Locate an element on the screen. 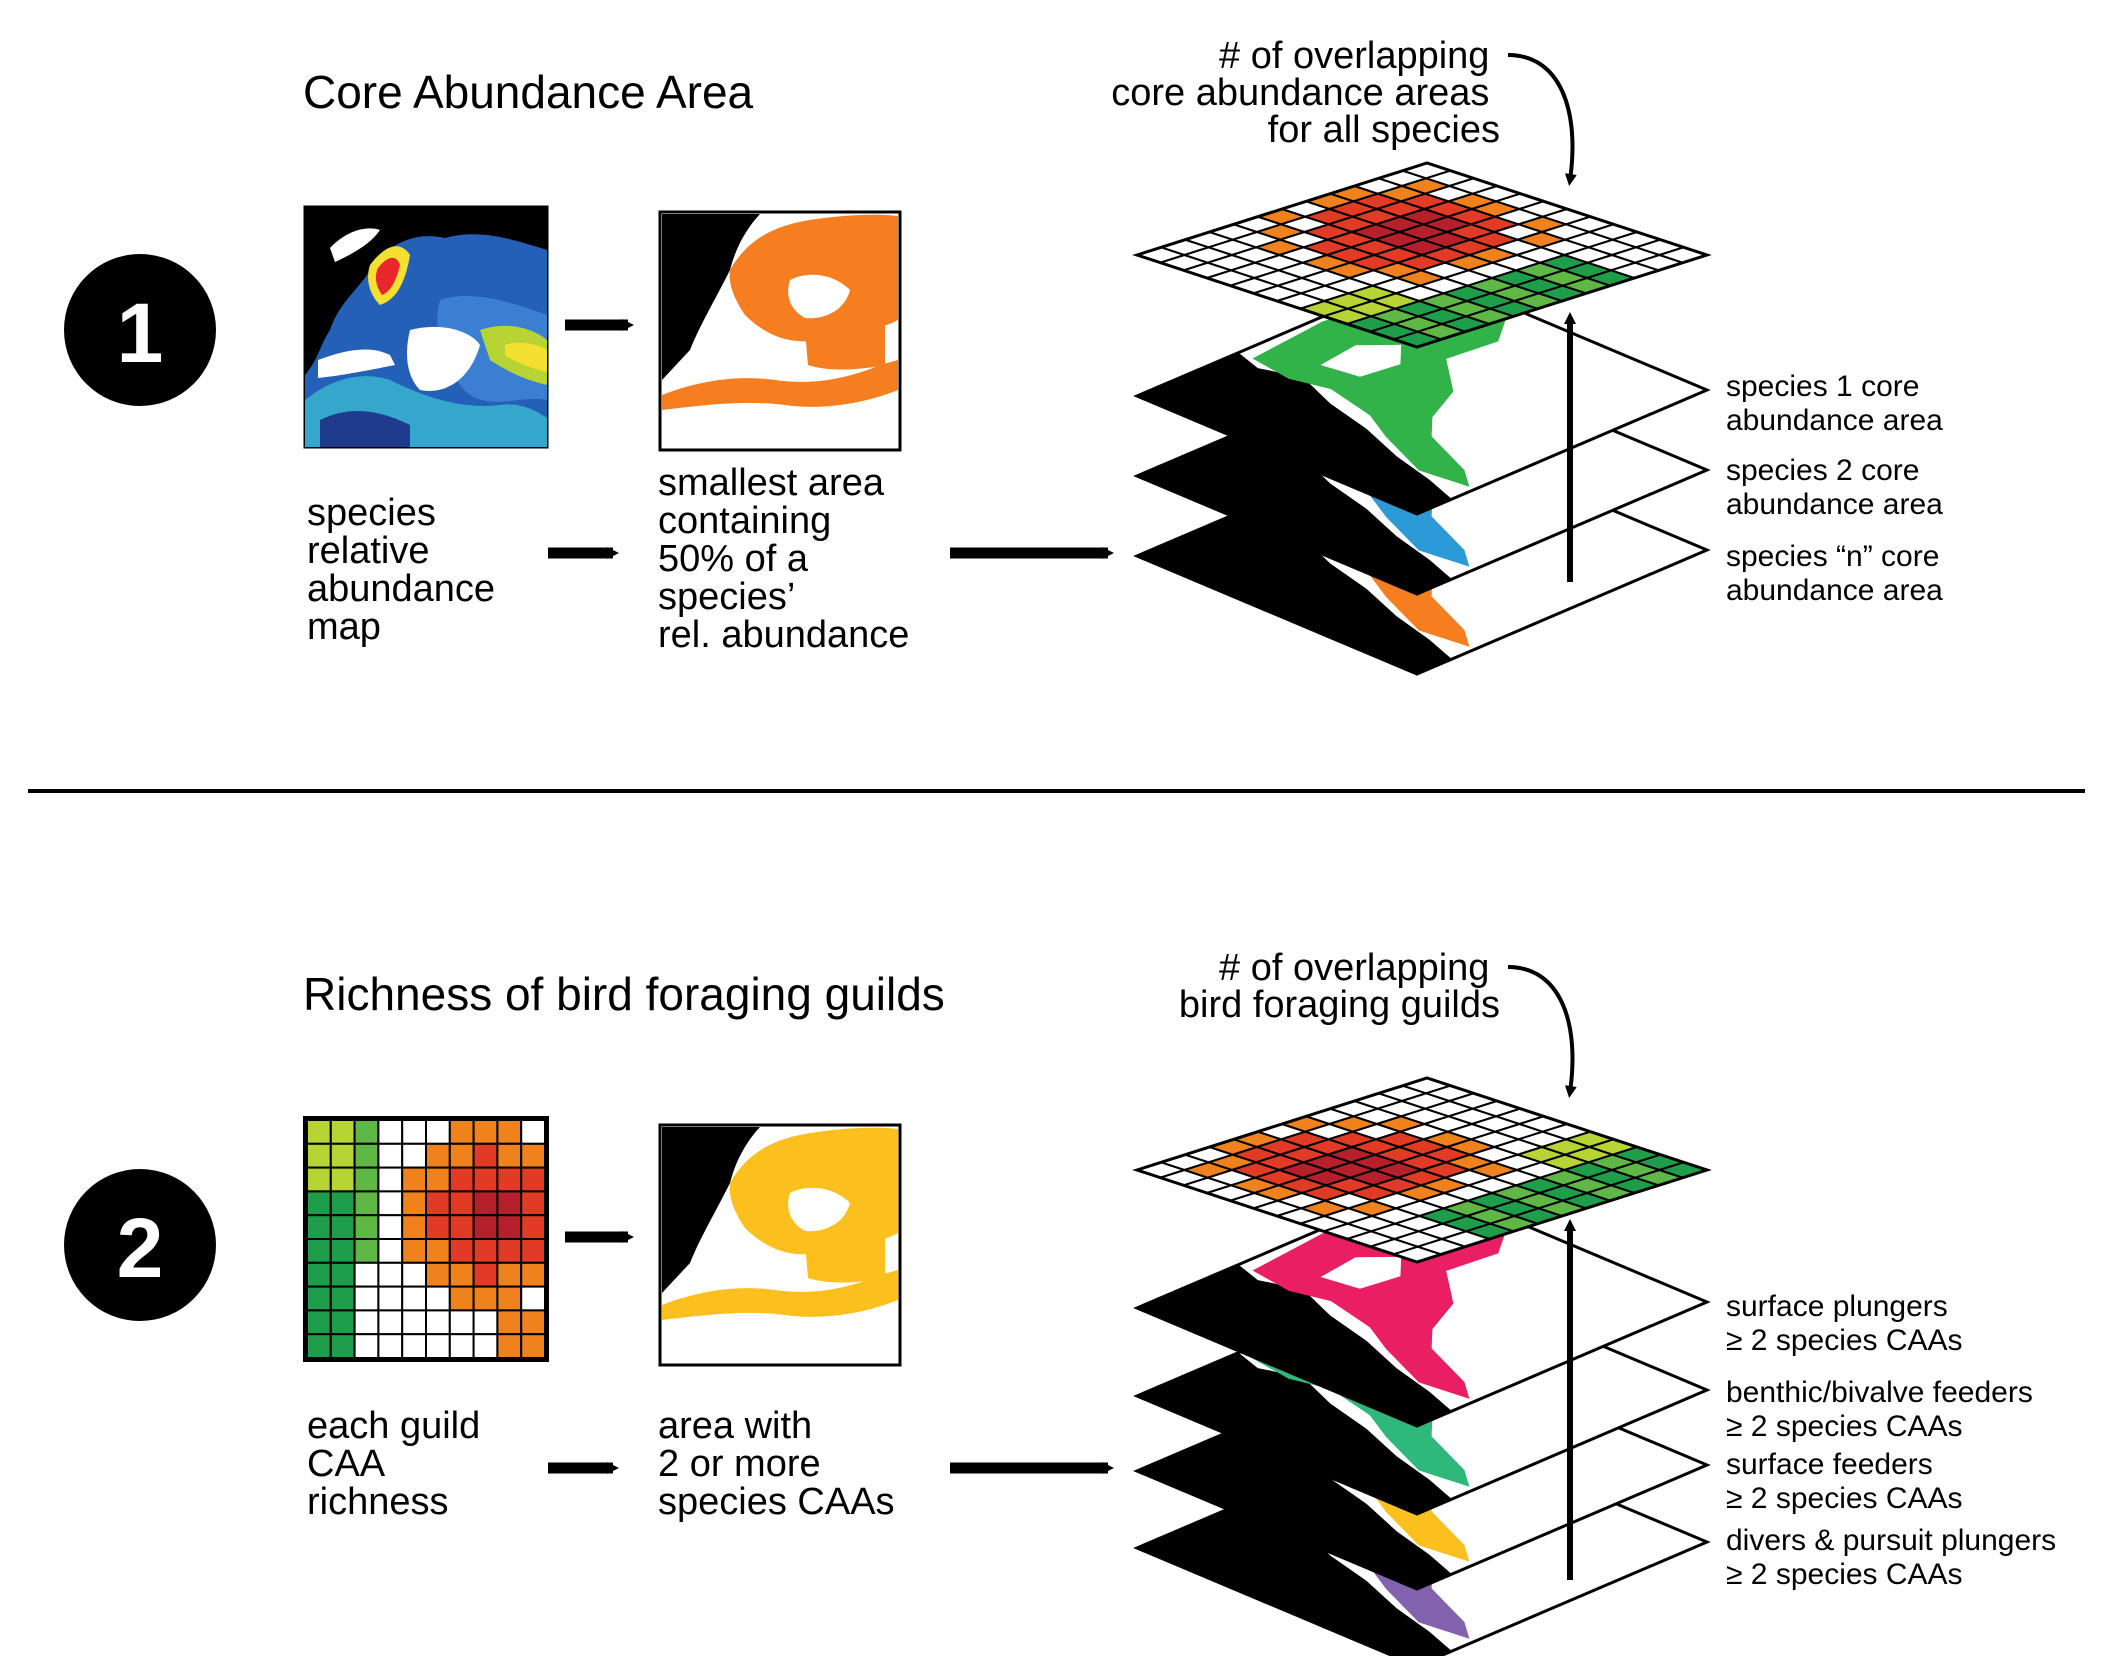 The width and height of the screenshot is (2112, 1656). layer-stack is located at coordinates (1422, 418).